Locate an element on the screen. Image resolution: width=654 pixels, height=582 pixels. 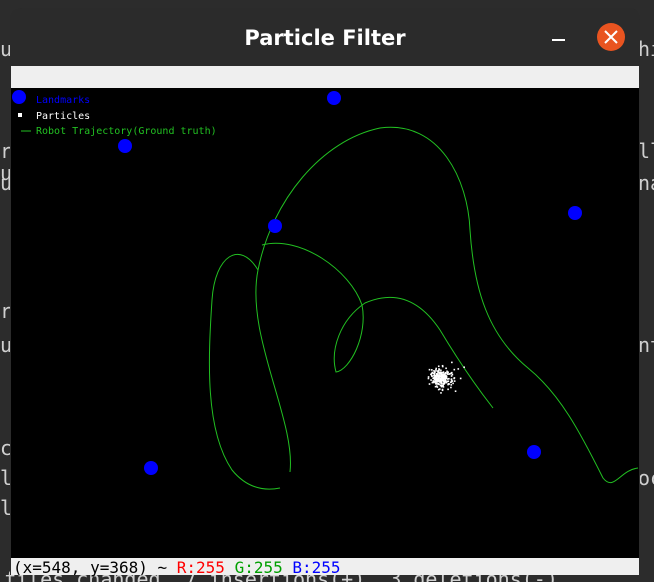
terminal-text: nt is located at coordinates (646, 345).